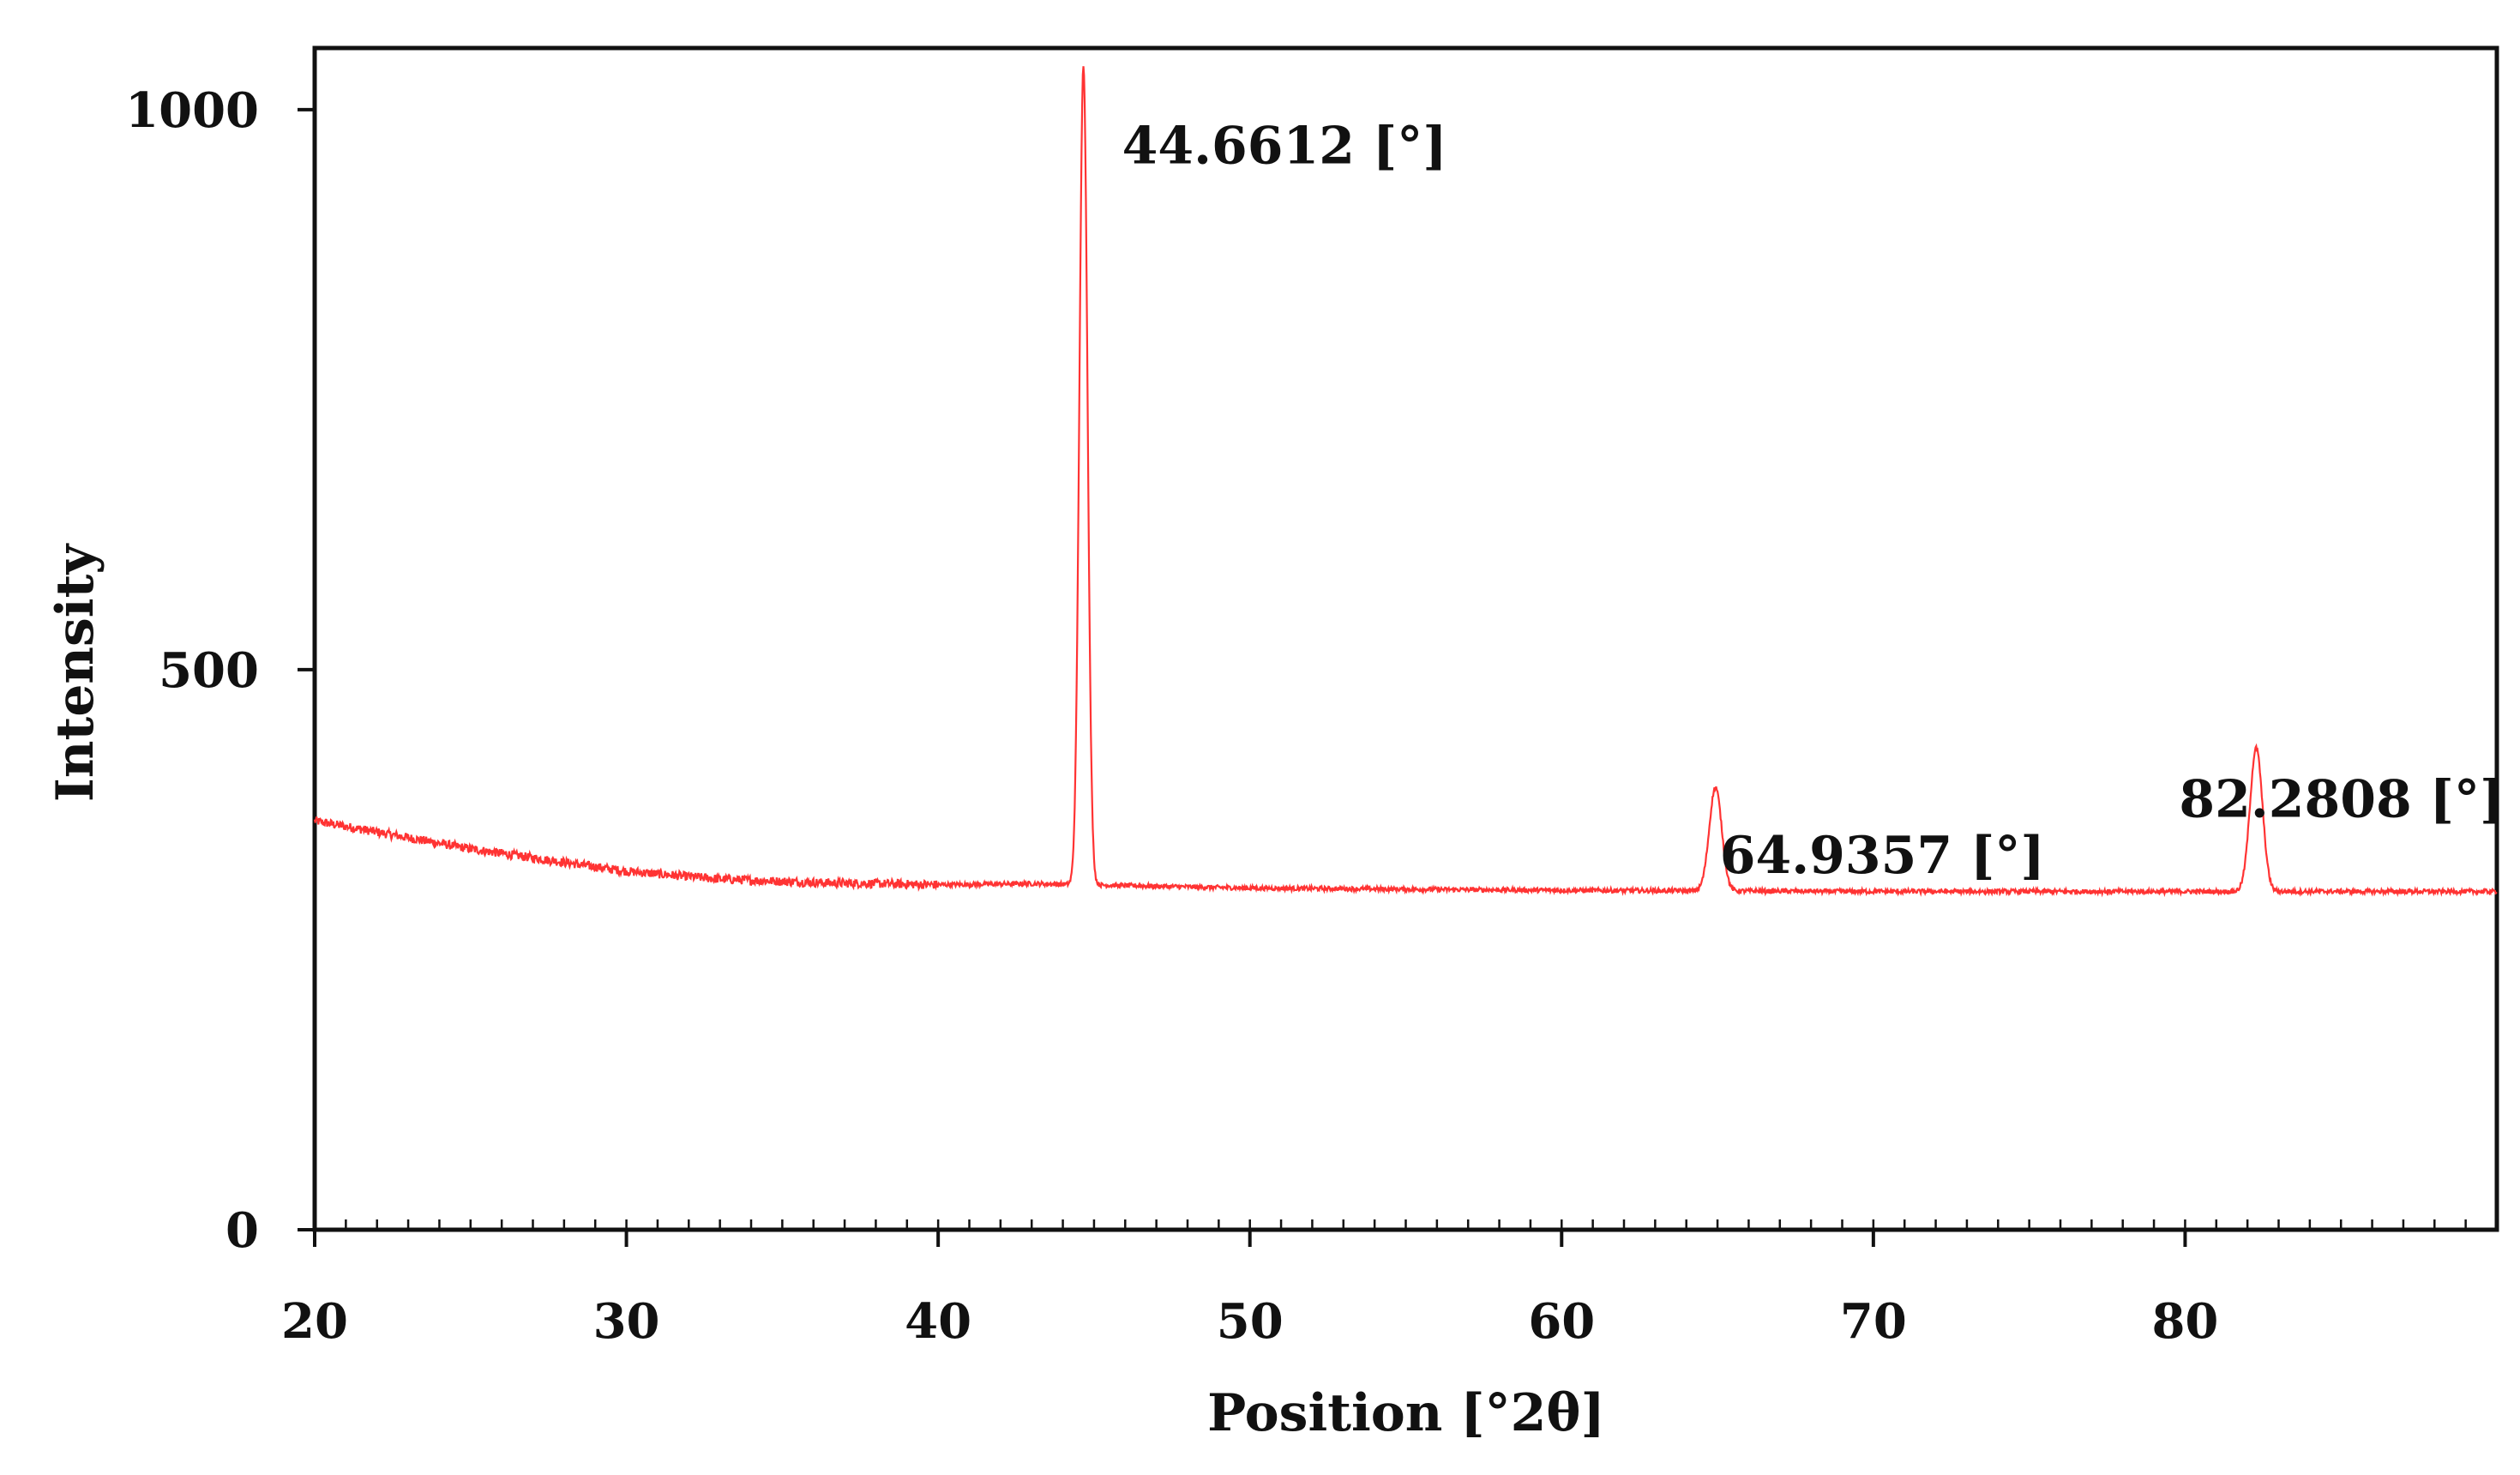  What do you see at coordinates (2184, 1321) in the screenshot?
I see `x-tick-label: 80` at bounding box center [2184, 1321].